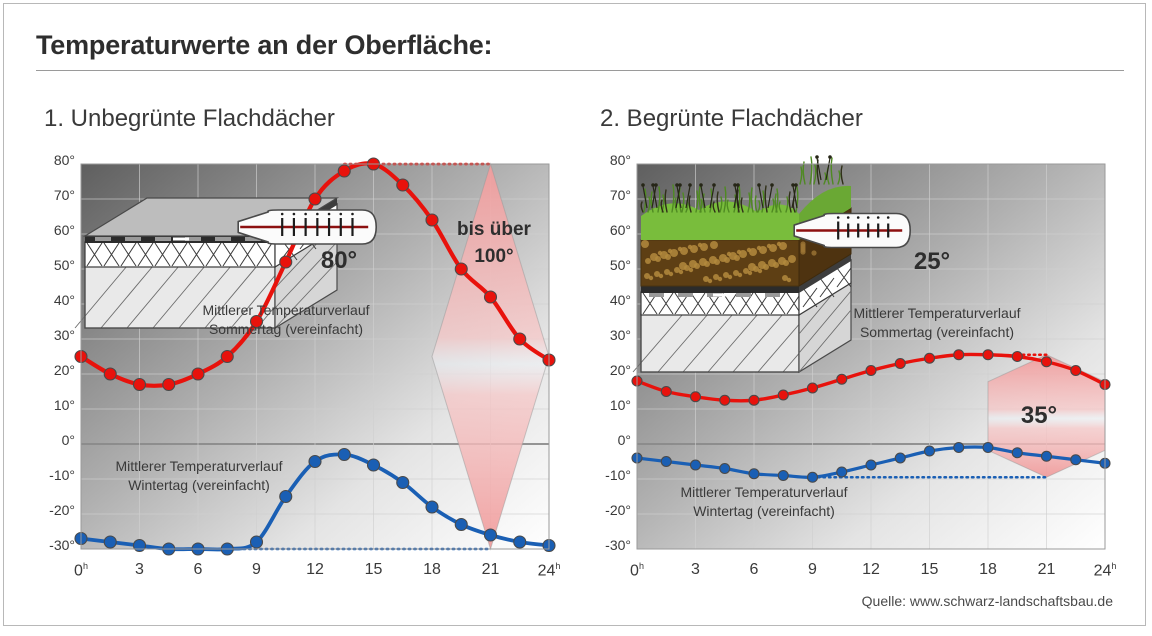 The height and width of the screenshot is (636, 1152). What do you see at coordinates (580, 70) in the screenshot?
I see `title-divider` at bounding box center [580, 70].